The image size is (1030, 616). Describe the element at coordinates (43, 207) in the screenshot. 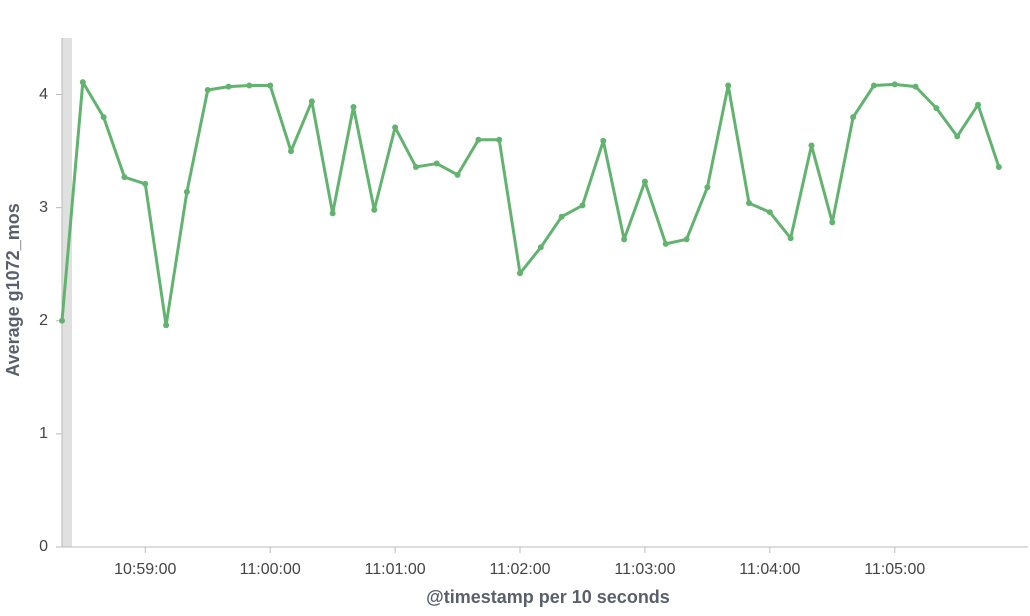

I see `y-tick-label: 3` at that location.